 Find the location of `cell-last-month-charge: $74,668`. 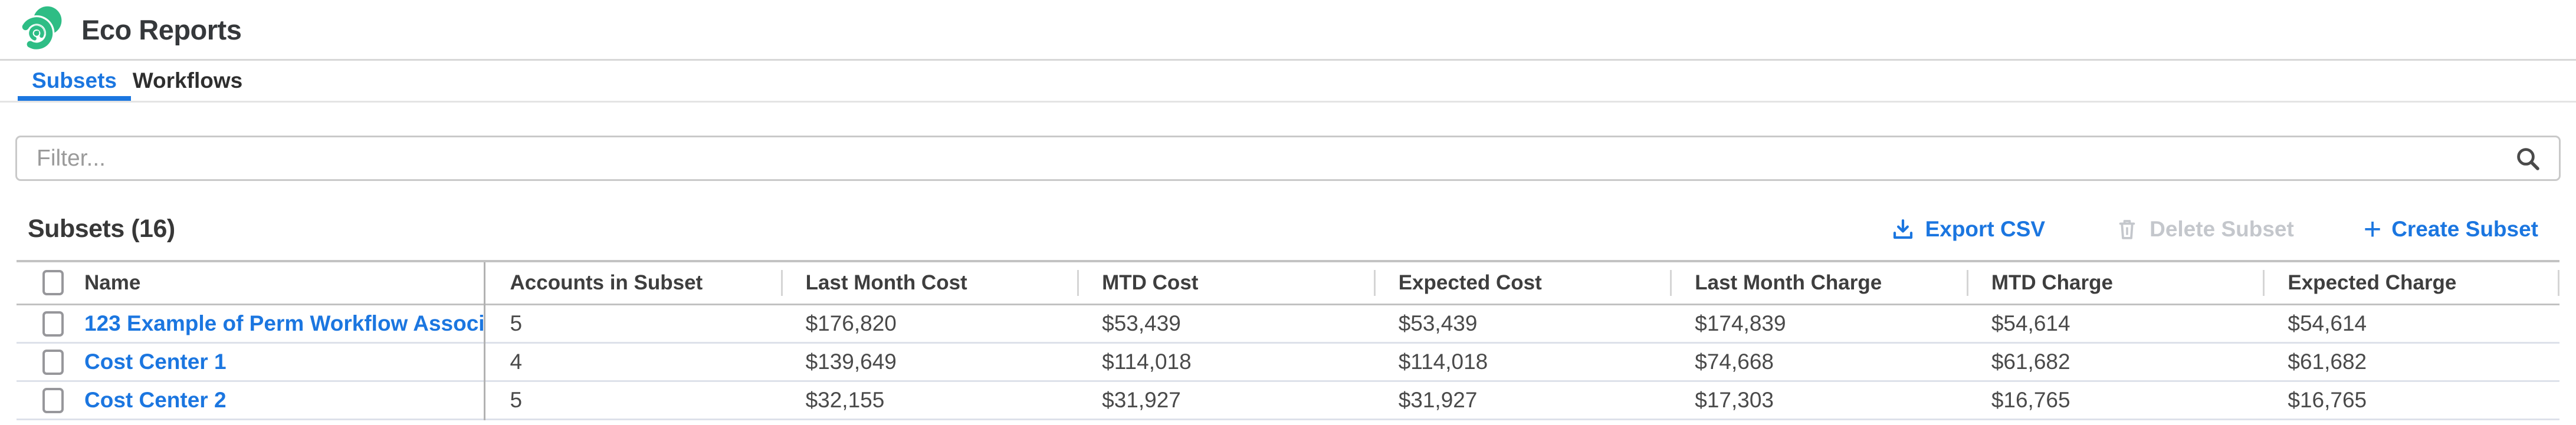

cell-last-month-charge: $74,668 is located at coordinates (1734, 361).